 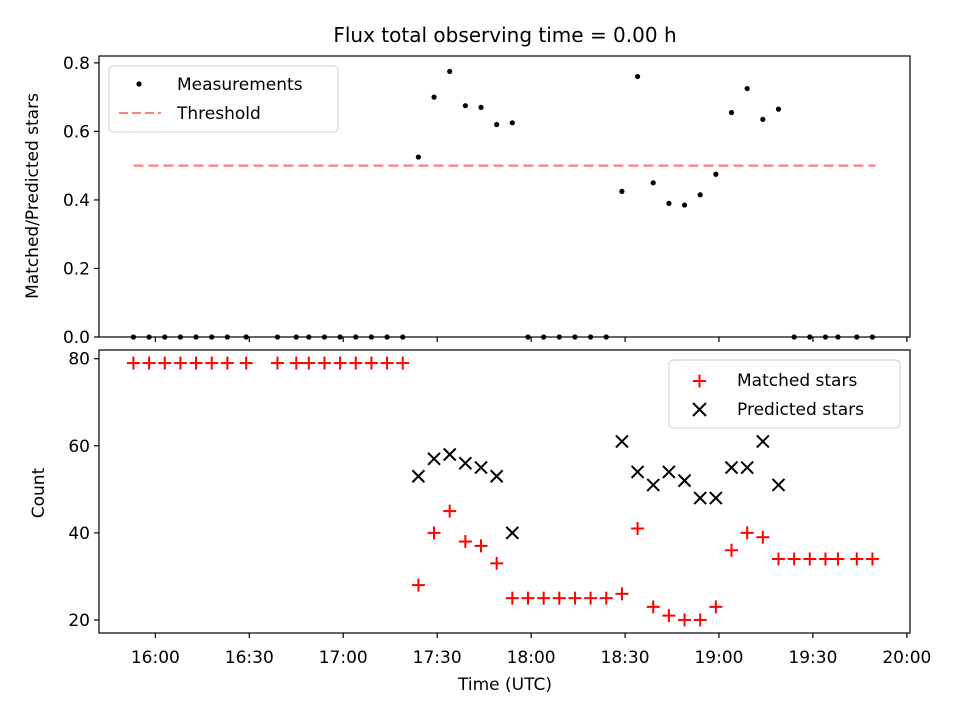 I want to click on legend-threshold-label: Threshold, so click(x=218, y=114).